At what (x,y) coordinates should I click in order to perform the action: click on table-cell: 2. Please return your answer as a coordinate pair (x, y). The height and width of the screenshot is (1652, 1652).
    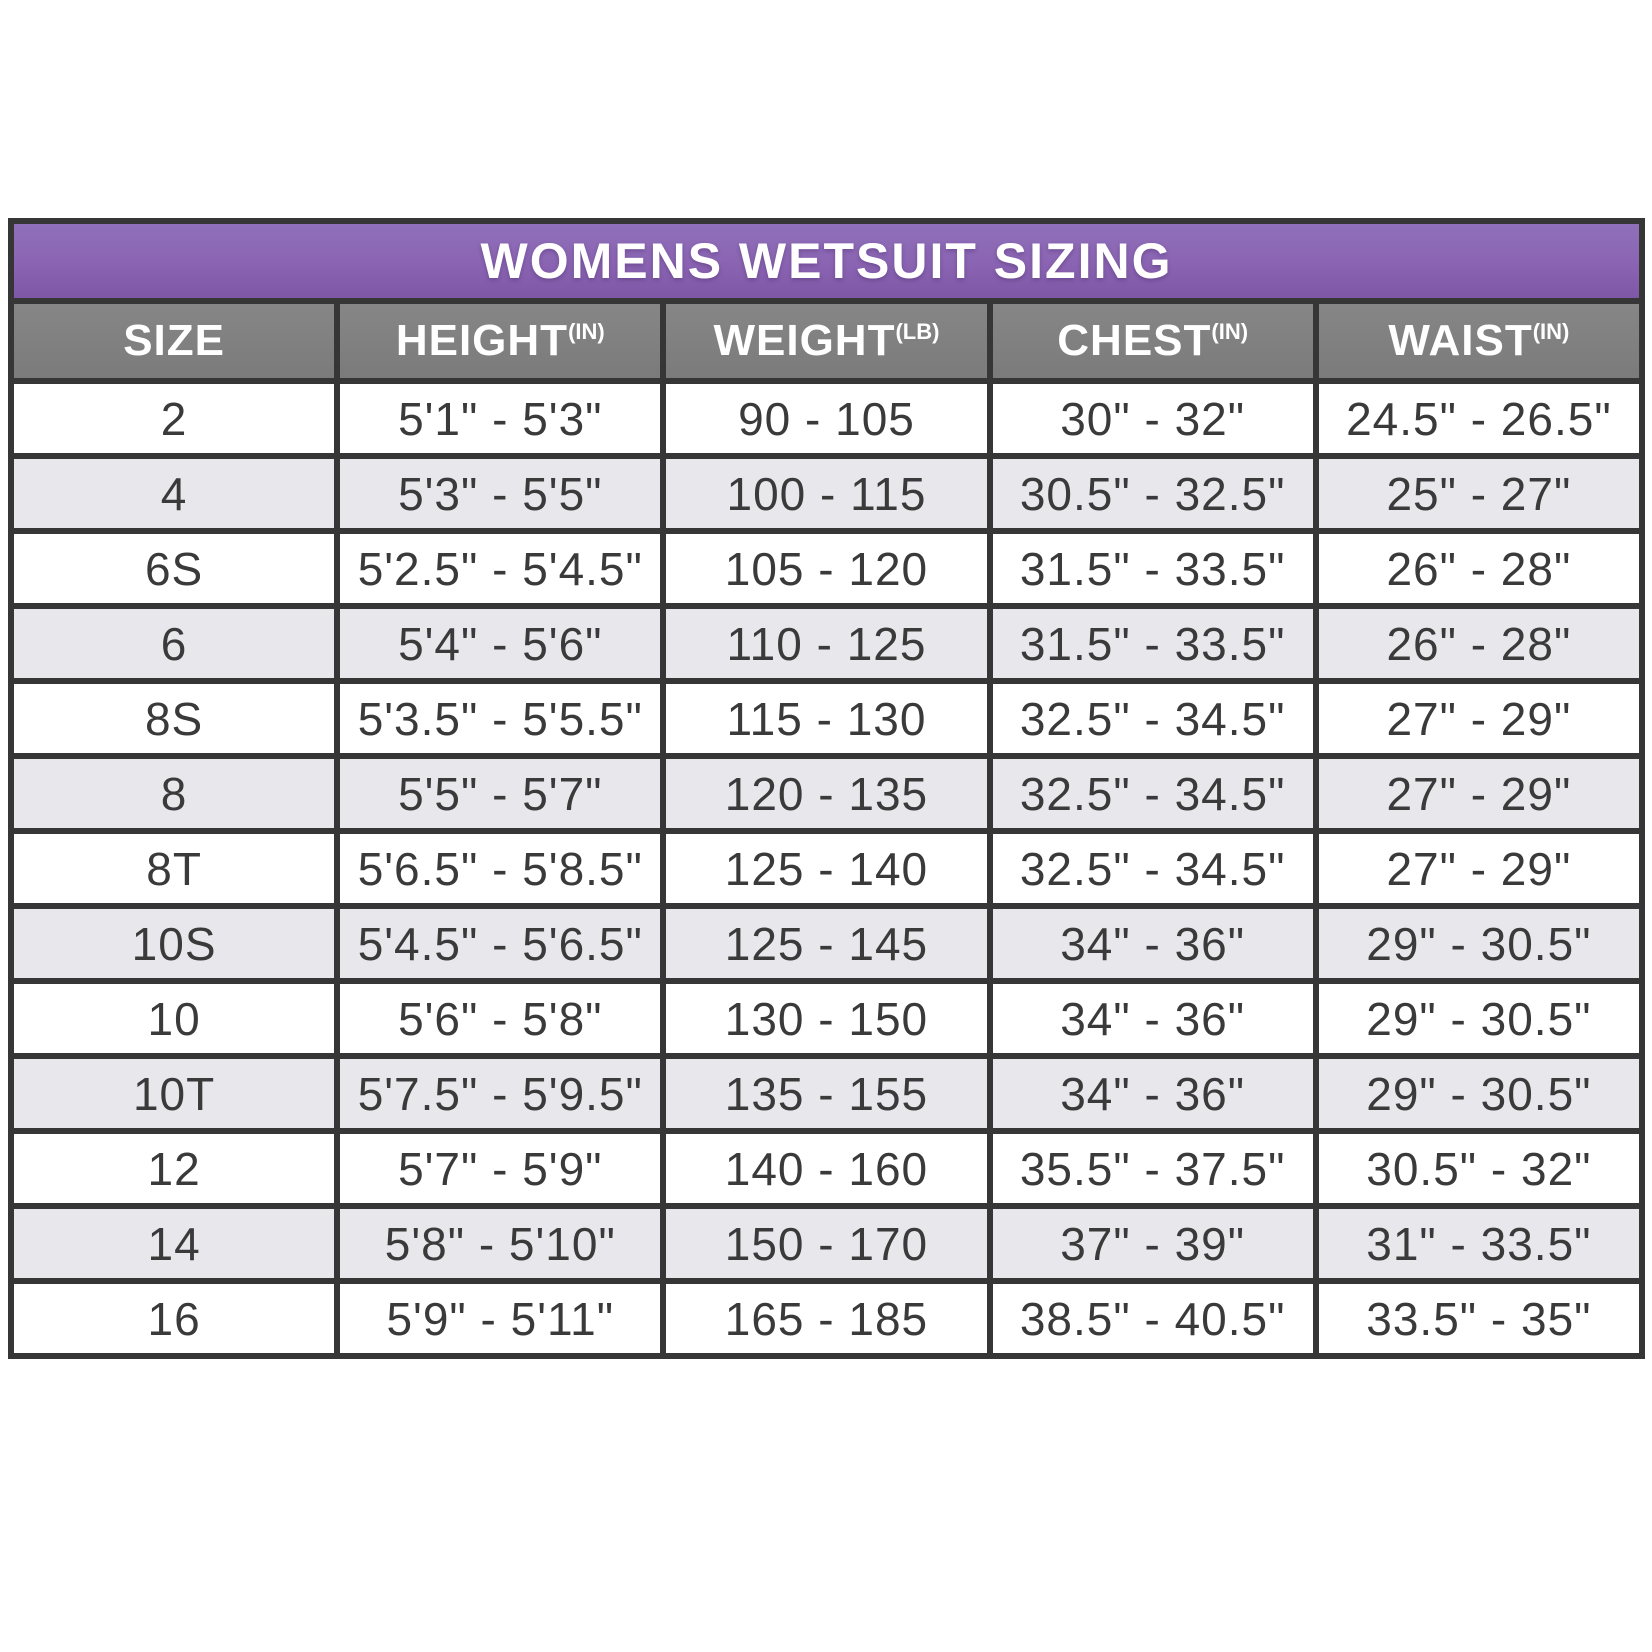
    Looking at the image, I should click on (174, 418).